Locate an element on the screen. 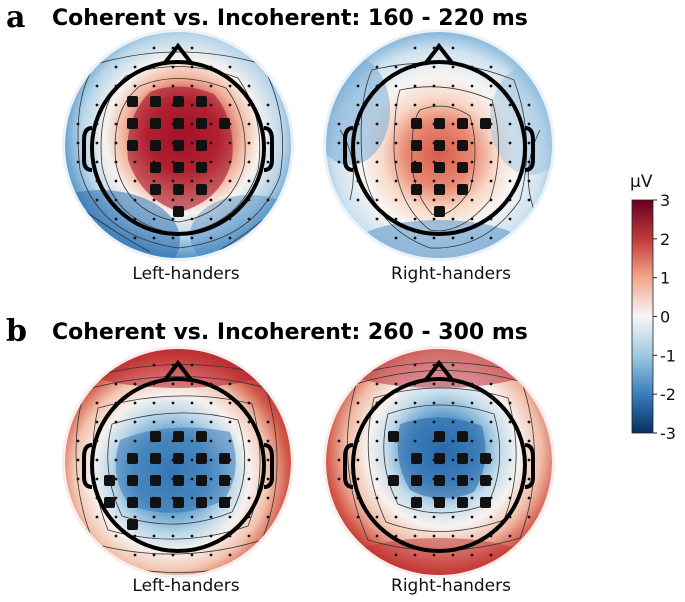 The image size is (685, 602). colorbar-tick-label: 2 is located at coordinates (665, 239).